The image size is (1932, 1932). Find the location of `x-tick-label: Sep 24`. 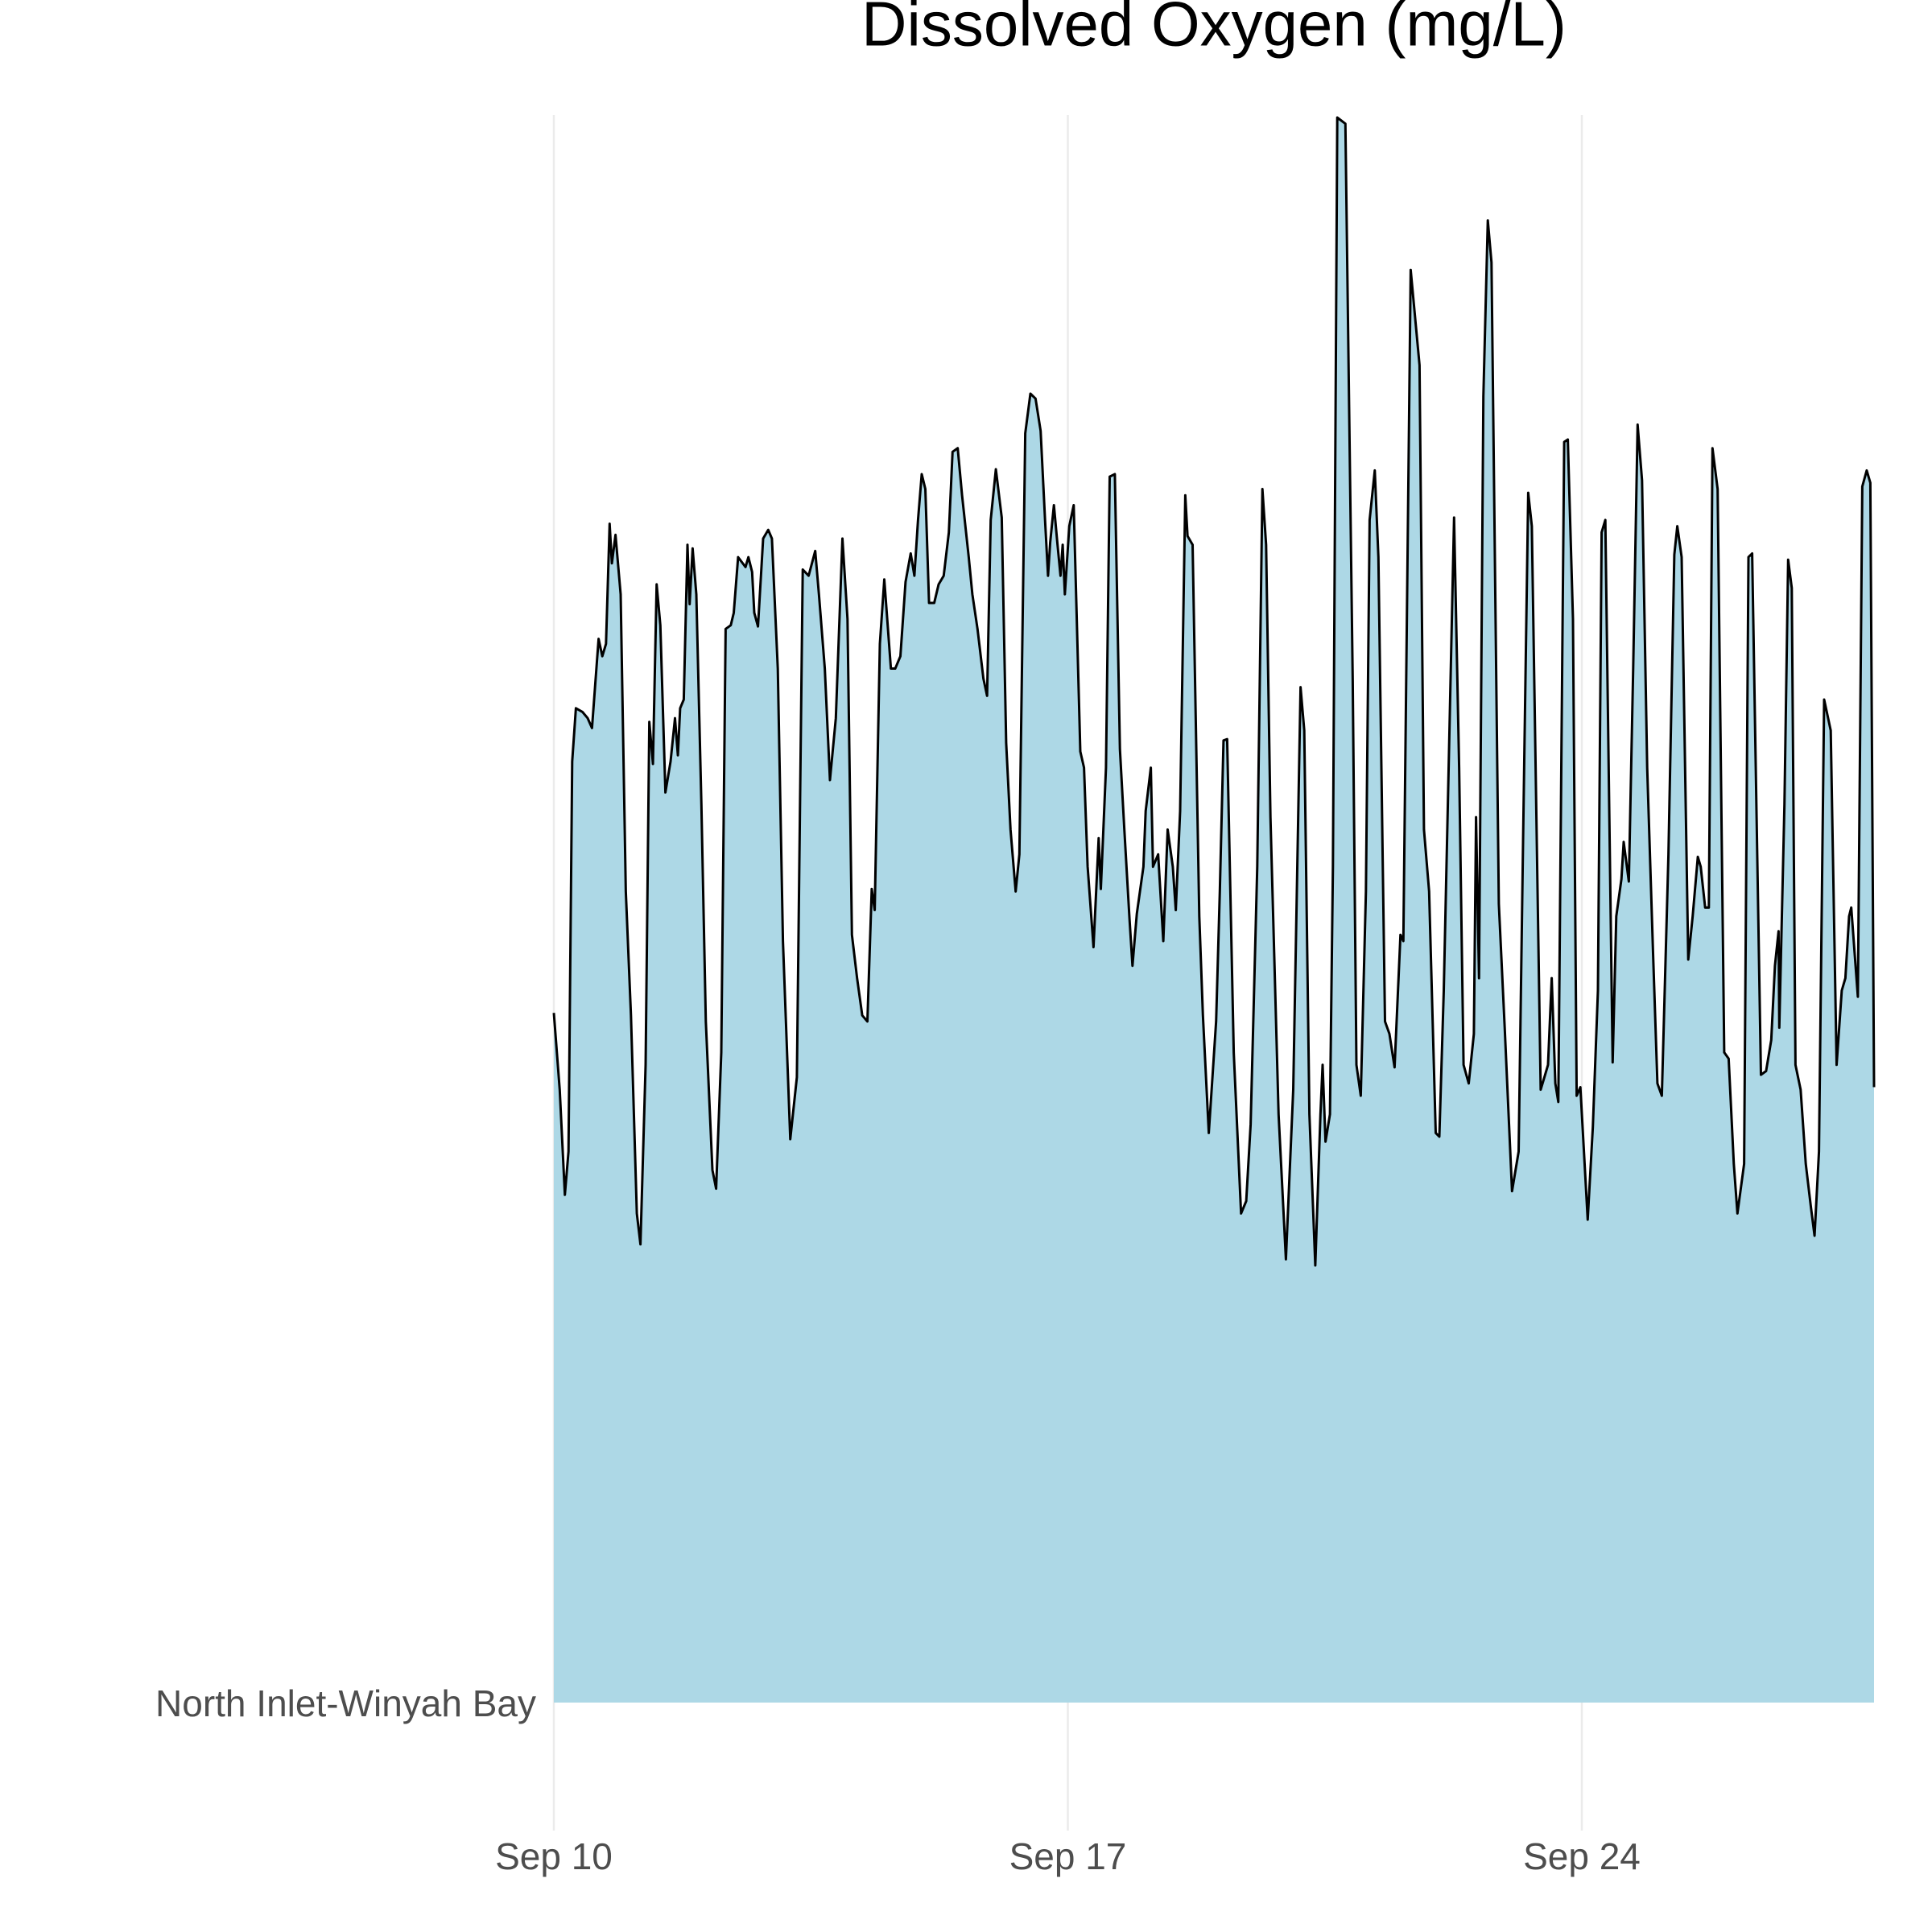

x-tick-label: Sep 24 is located at coordinates (1582, 1856).